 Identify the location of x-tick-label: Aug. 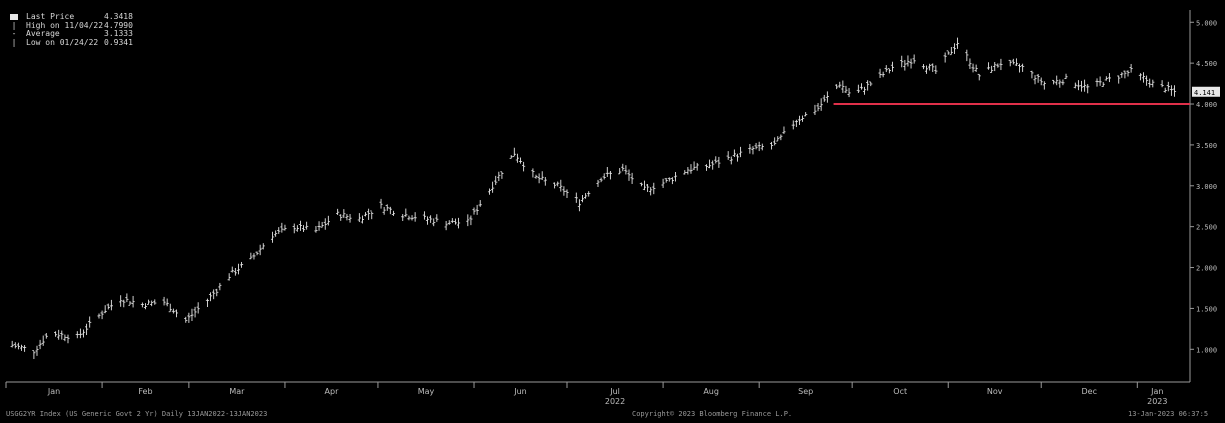
(711, 391).